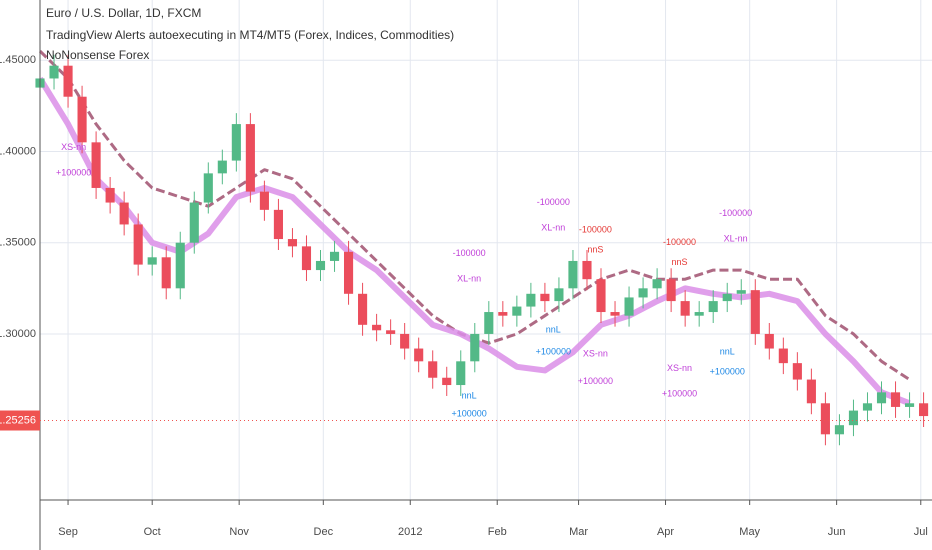 This screenshot has height=550, width=932. I want to click on last-price-label: 1.25256, so click(18, 420).